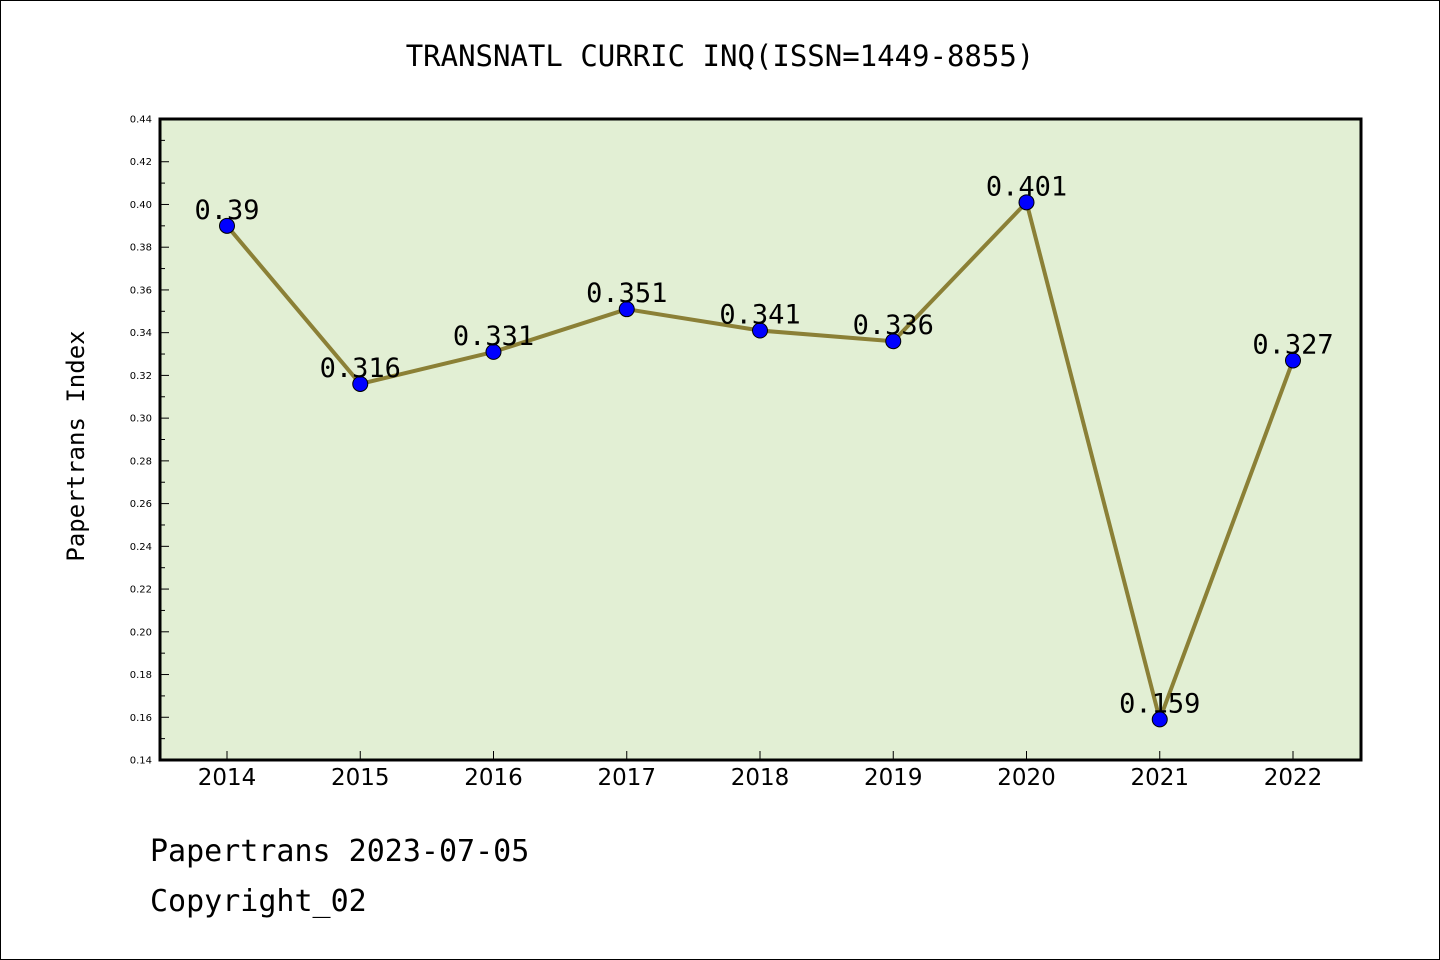  What do you see at coordinates (141, 162) in the screenshot?
I see `y-tick-label: 0.42` at bounding box center [141, 162].